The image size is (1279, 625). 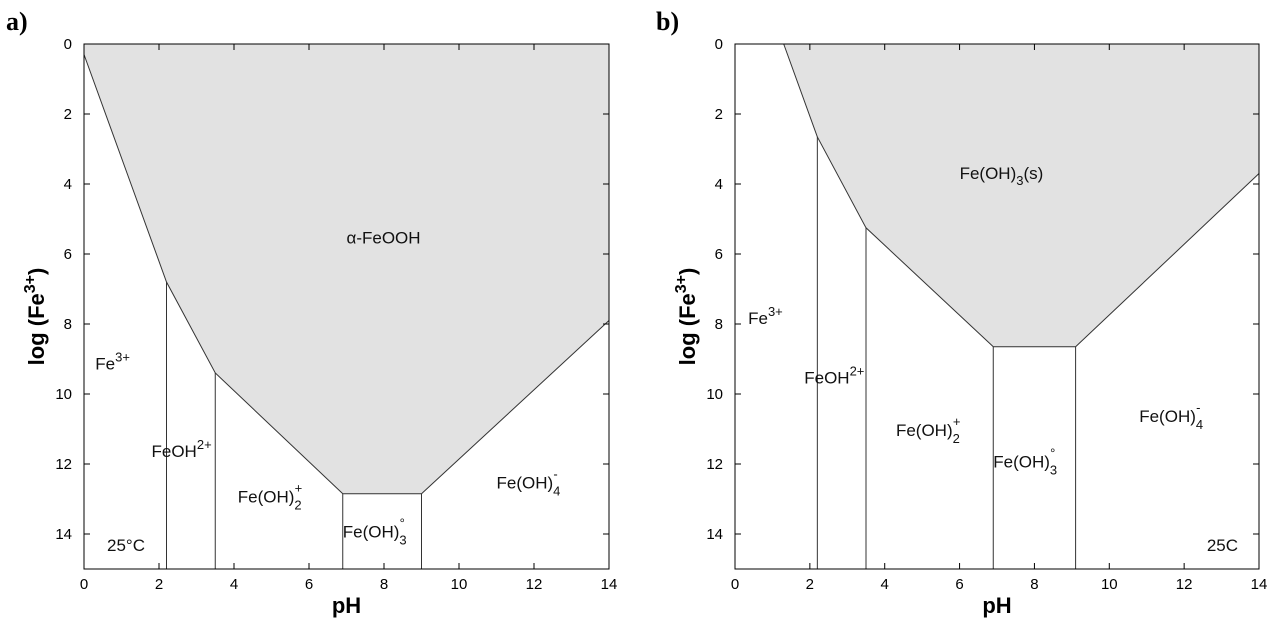 I want to click on panel-letter: a), so click(x=17, y=21).